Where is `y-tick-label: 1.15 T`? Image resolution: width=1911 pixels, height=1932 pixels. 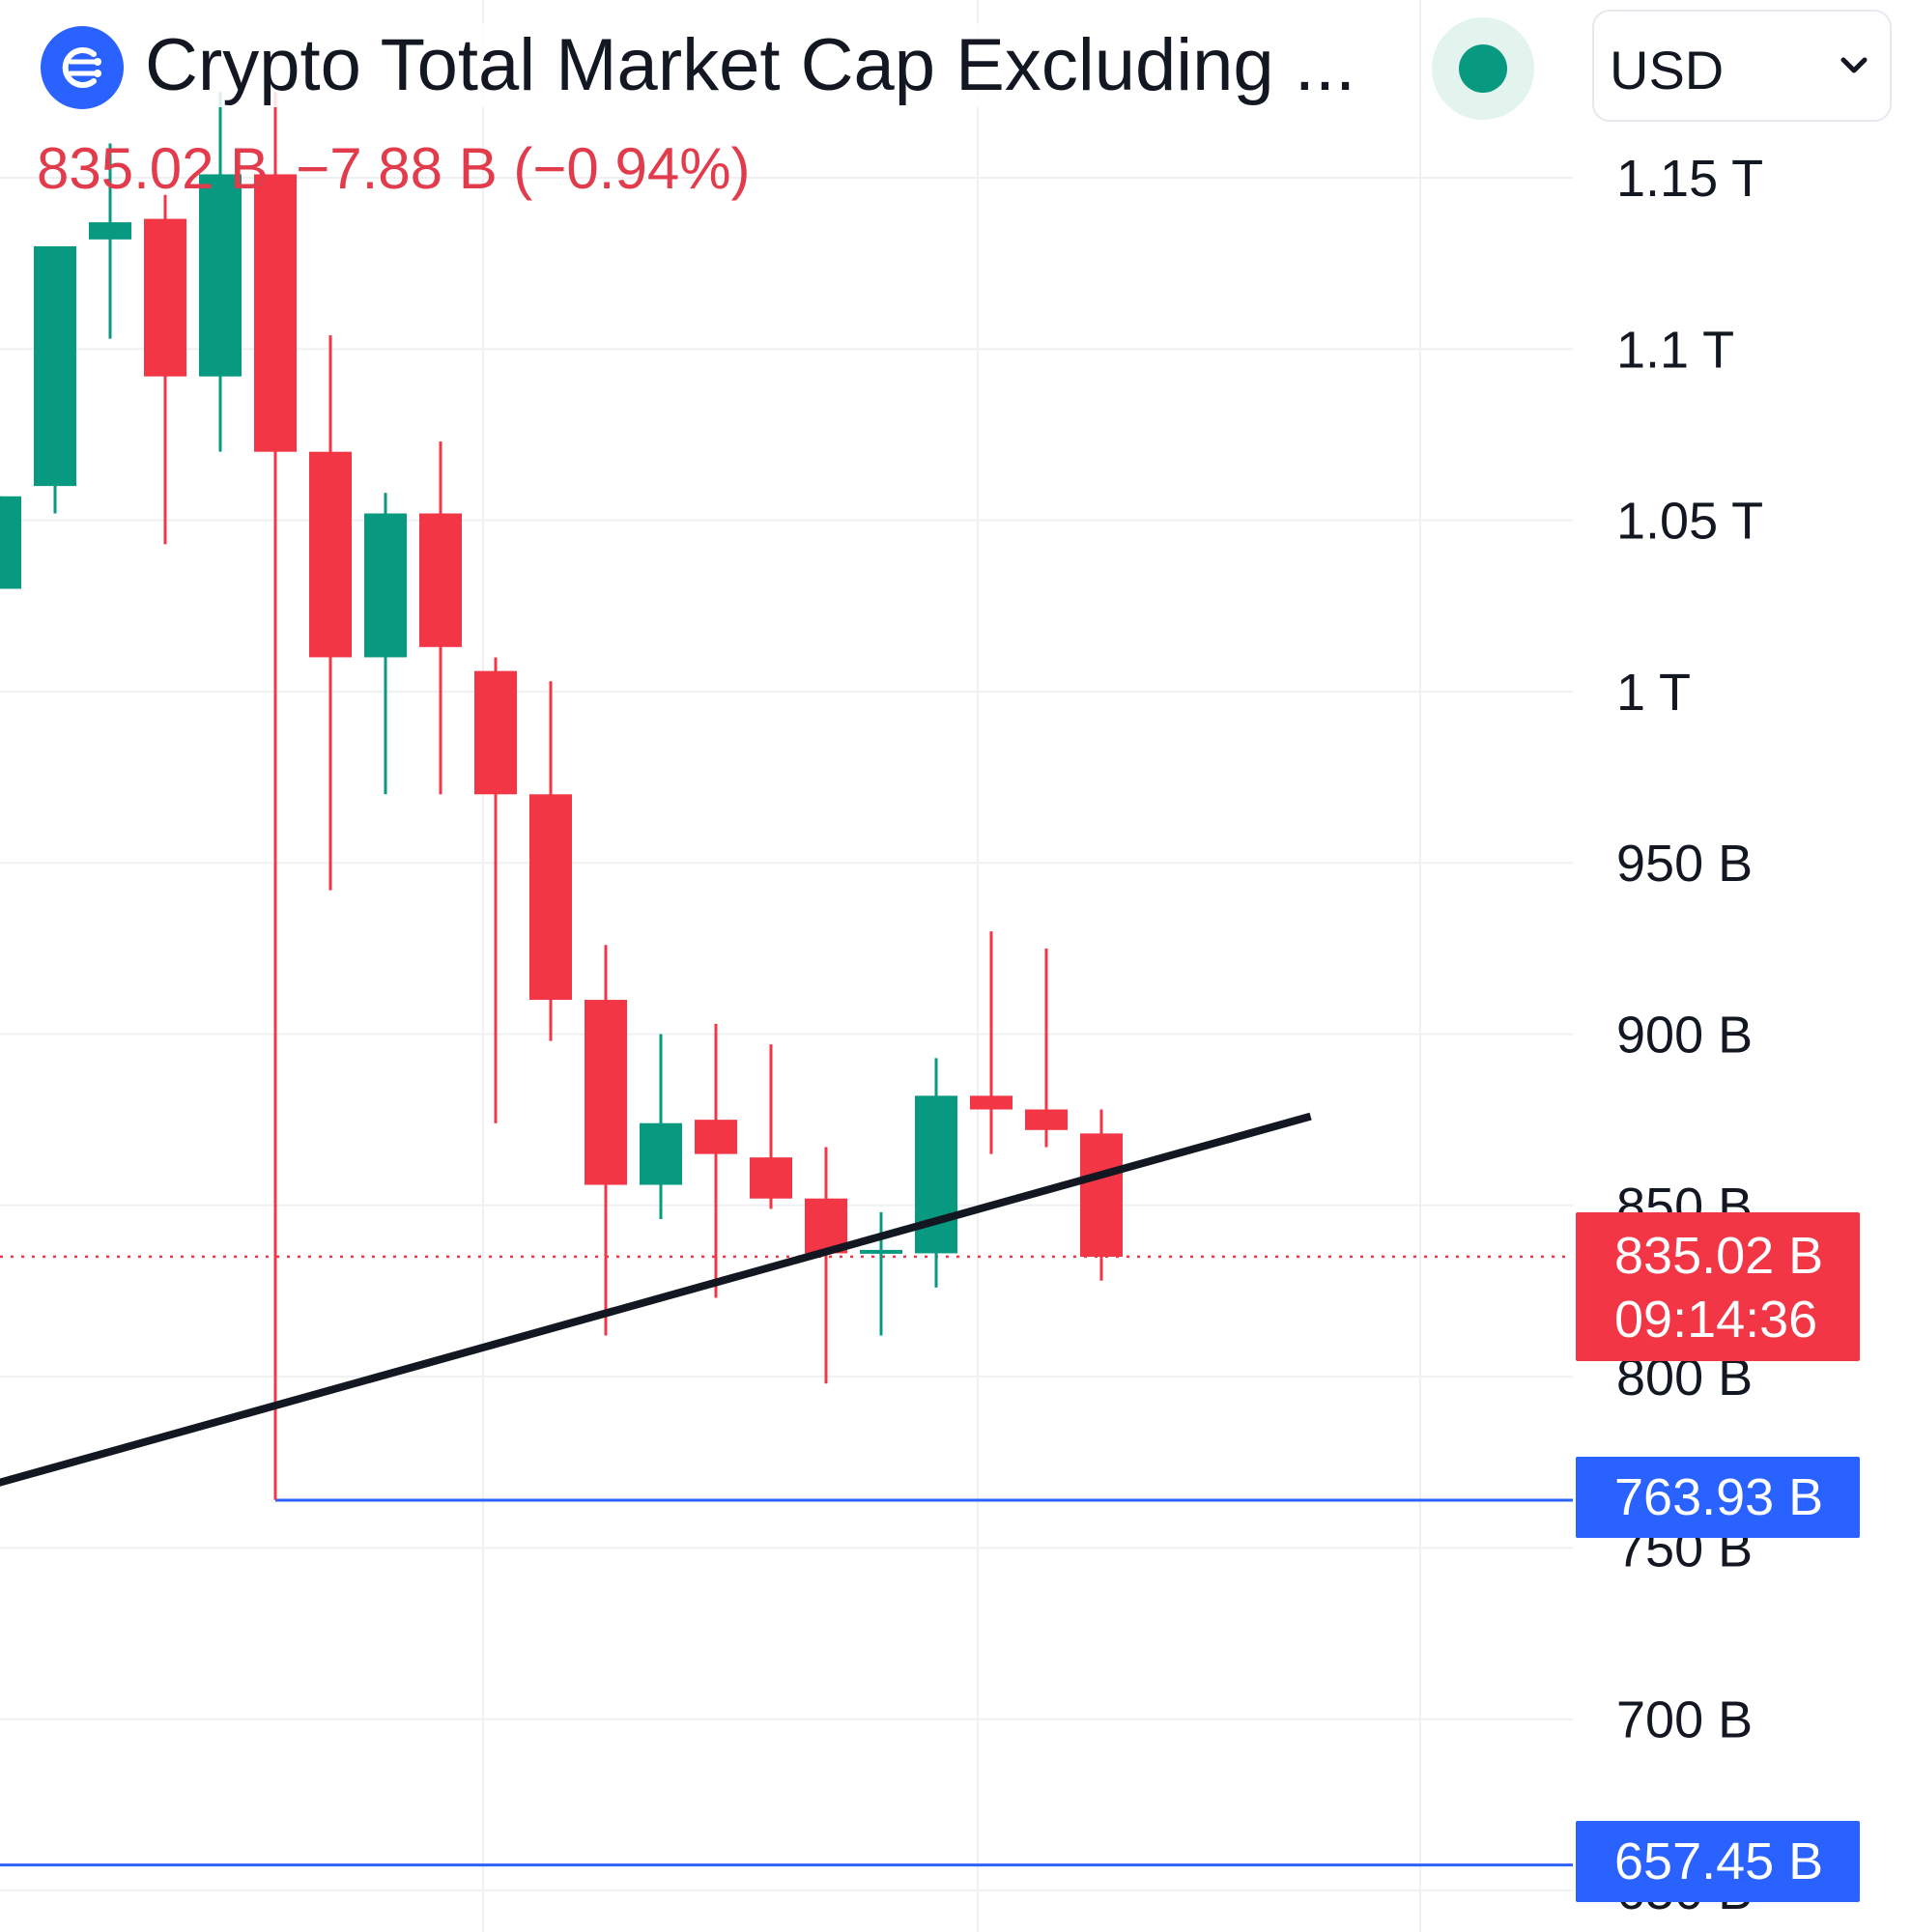
y-tick-label: 1.15 T is located at coordinates (1689, 179).